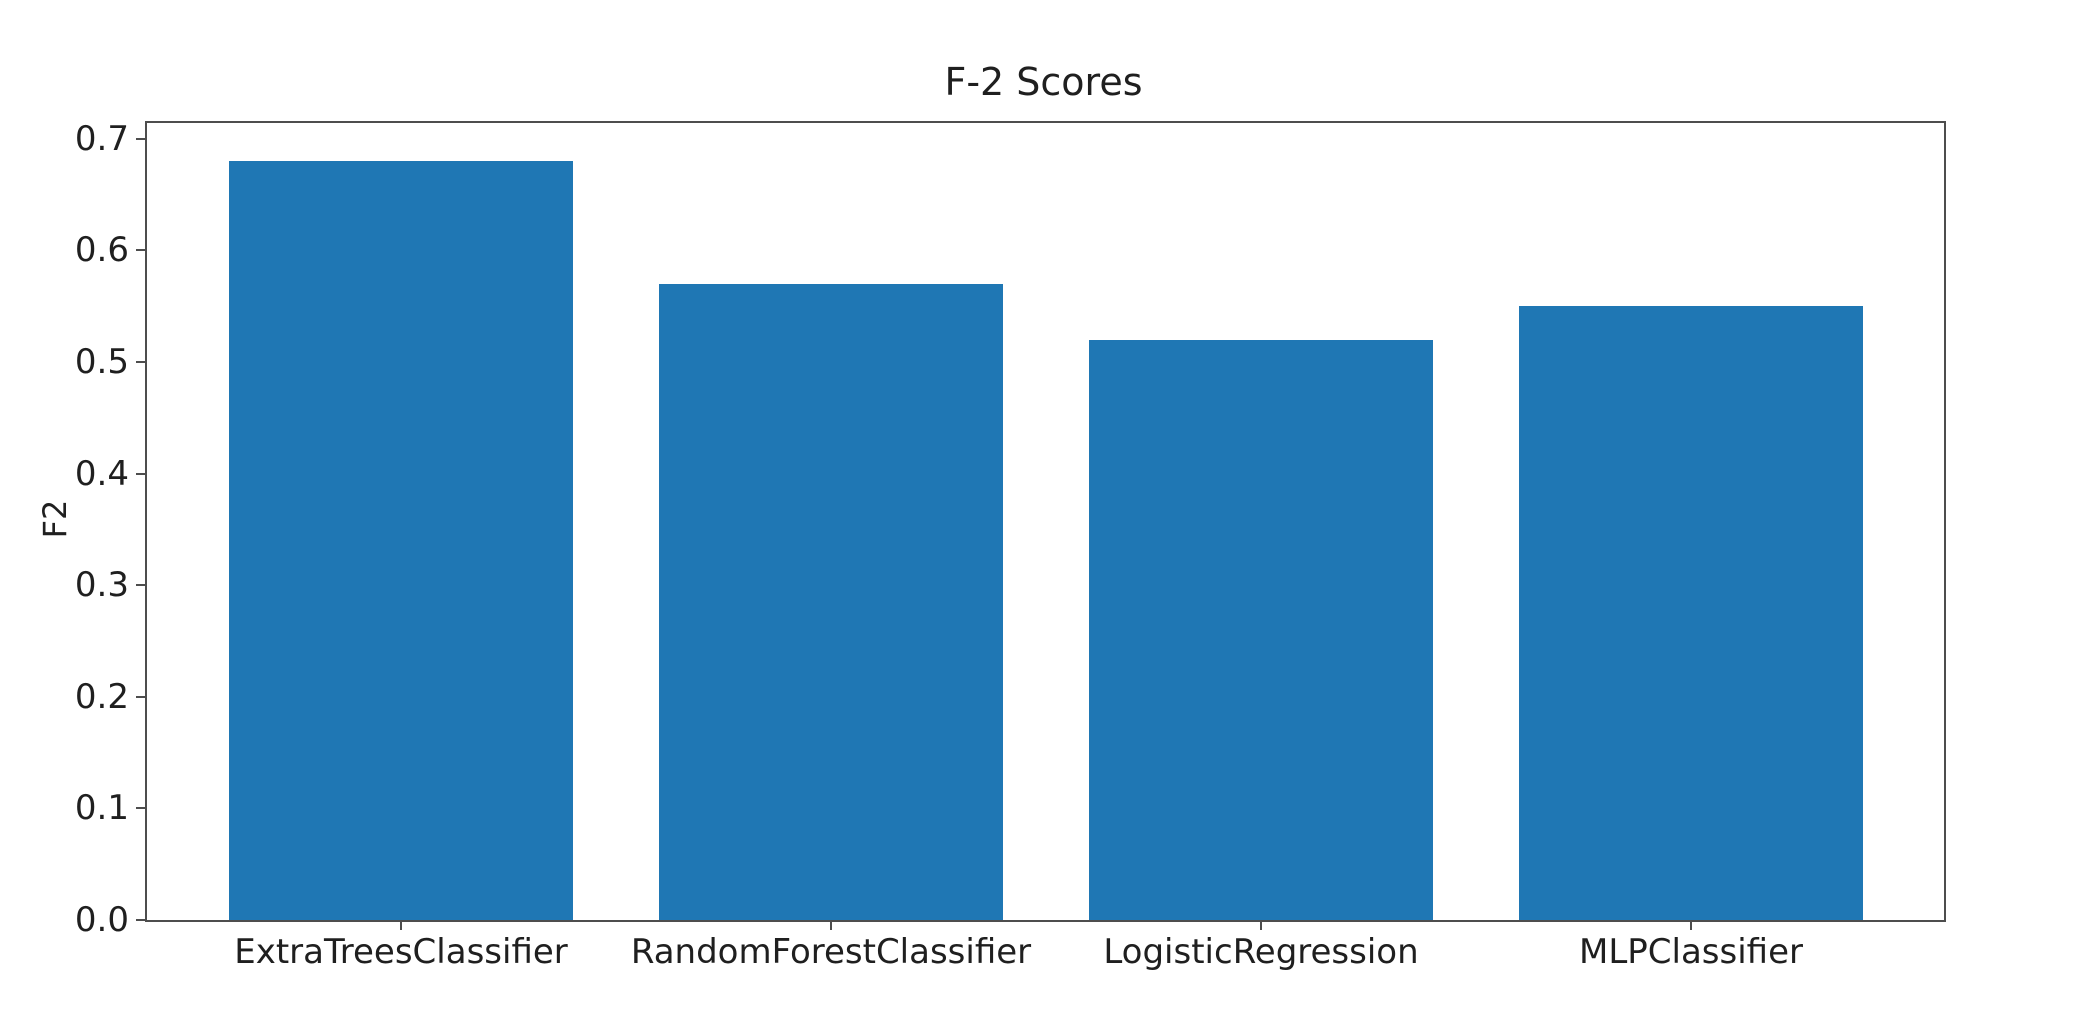  Describe the element at coordinates (101, 138) in the screenshot. I see `y-tick-label: 0.7` at that location.